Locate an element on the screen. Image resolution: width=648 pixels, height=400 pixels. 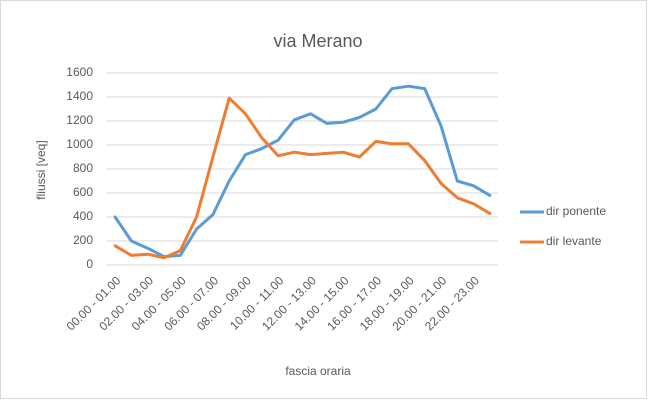
legend-label: dir ponente is located at coordinates (576, 211).